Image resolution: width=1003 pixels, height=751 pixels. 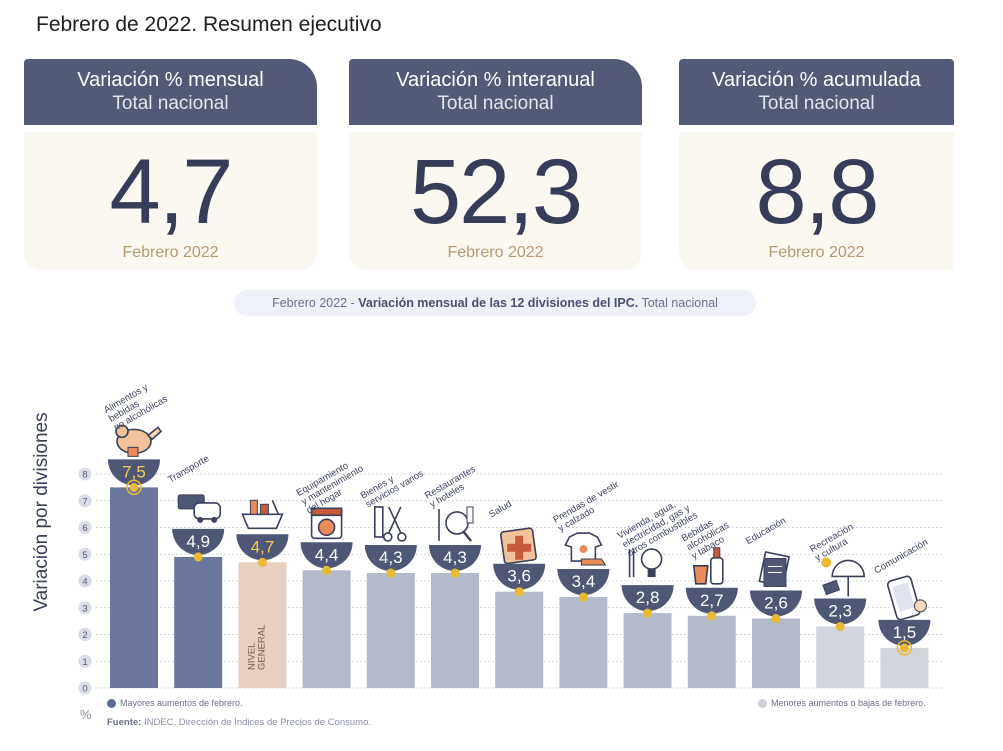 What do you see at coordinates (901, 557) in the screenshot?
I see `category-label: Comunicación` at bounding box center [901, 557].